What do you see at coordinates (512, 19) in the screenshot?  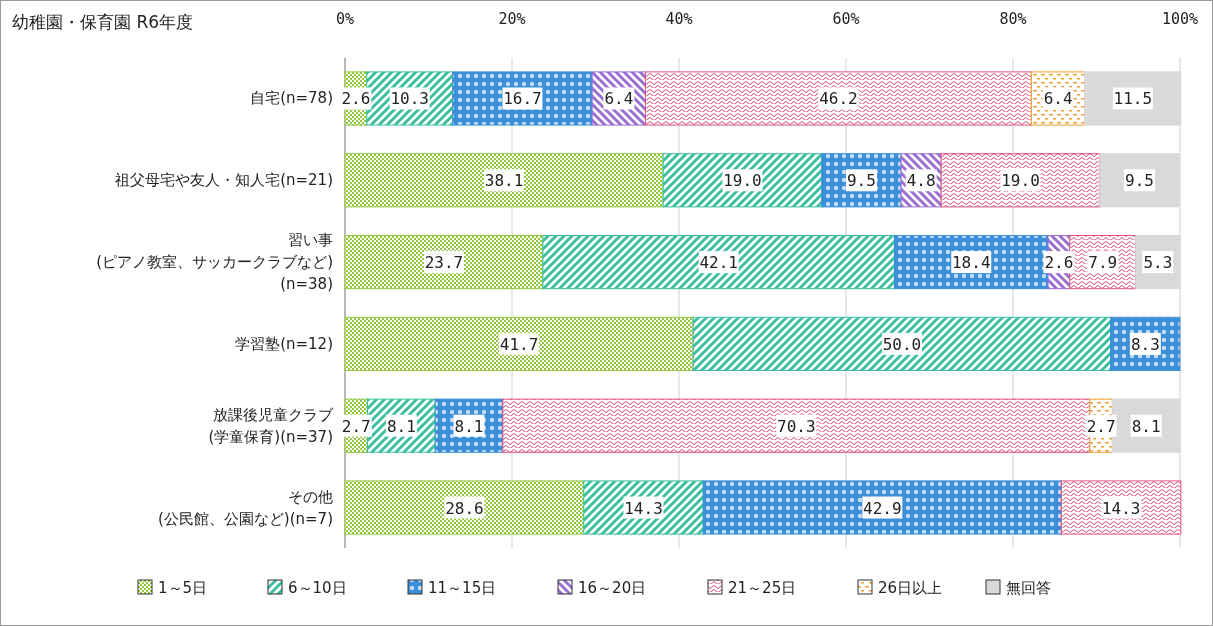 I see `x-tick-label: 20%` at bounding box center [512, 19].